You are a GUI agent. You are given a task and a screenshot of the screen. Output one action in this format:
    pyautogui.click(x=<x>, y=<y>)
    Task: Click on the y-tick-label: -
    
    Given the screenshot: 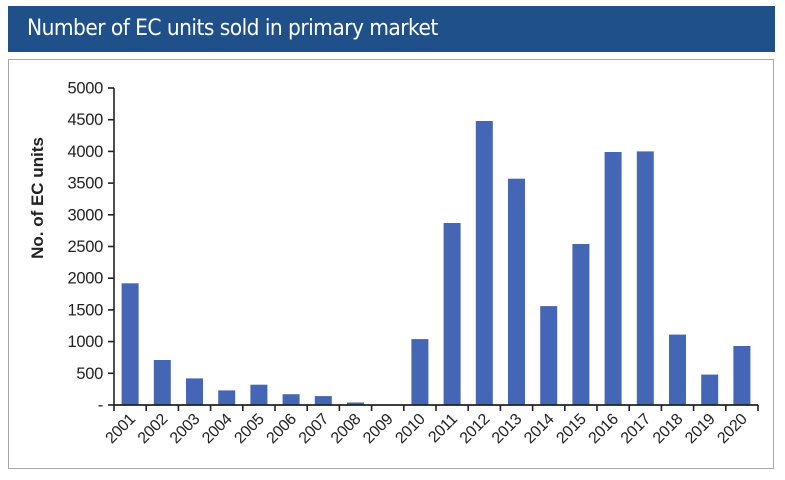 What is the action you would take?
    pyautogui.click(x=100, y=406)
    